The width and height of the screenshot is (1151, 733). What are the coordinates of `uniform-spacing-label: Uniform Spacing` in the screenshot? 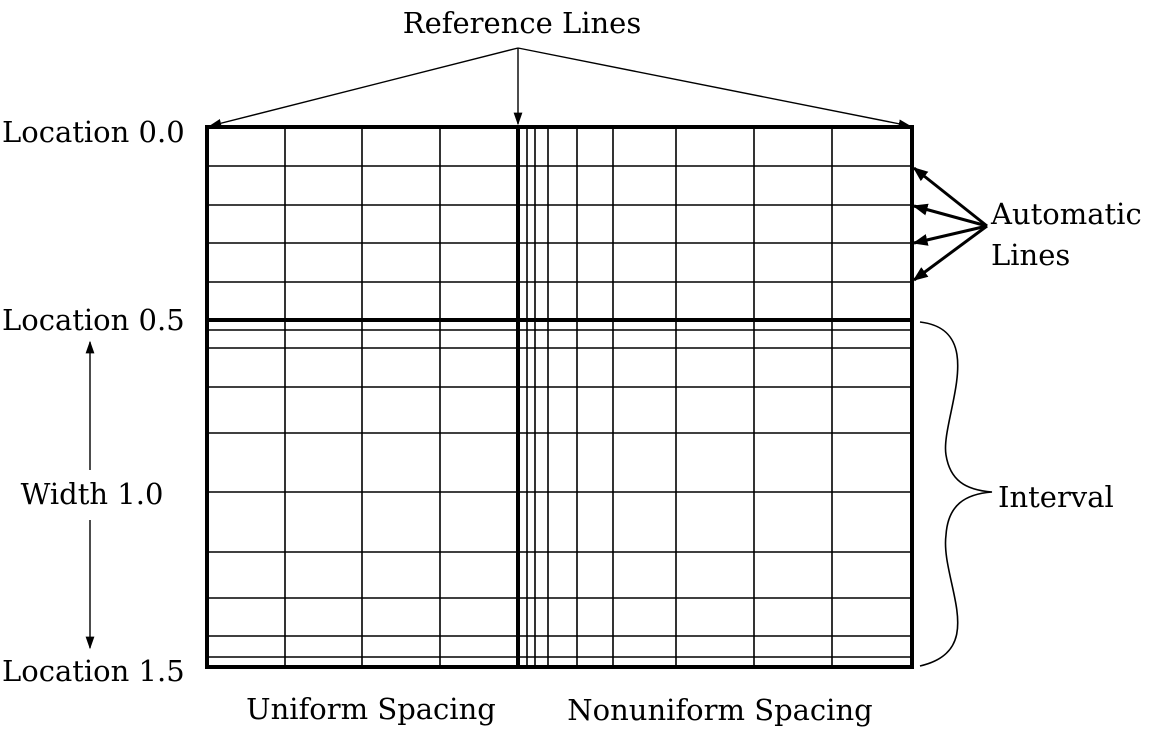 It's located at (371, 709).